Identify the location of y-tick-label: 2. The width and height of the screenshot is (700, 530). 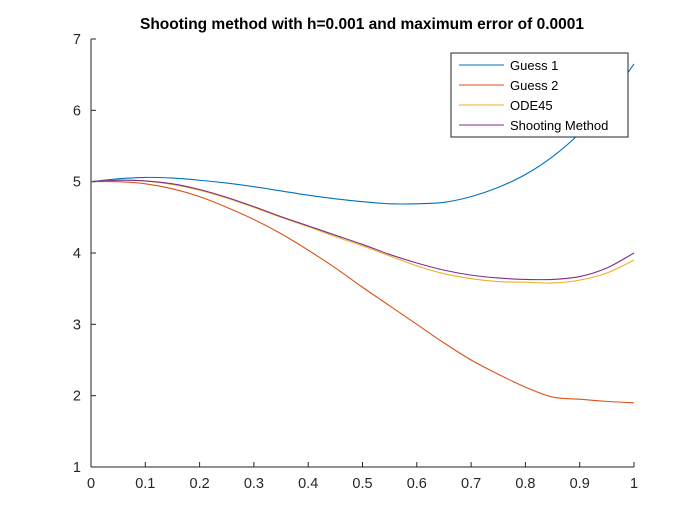
(77, 397).